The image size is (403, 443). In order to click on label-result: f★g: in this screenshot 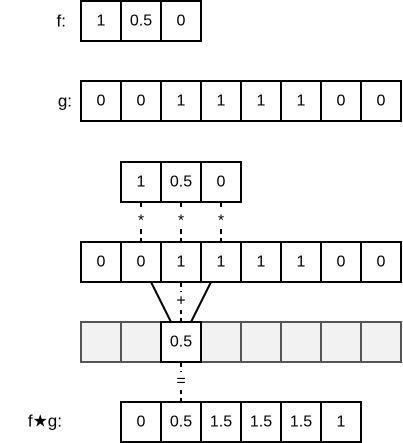, I will do `click(45, 421)`.